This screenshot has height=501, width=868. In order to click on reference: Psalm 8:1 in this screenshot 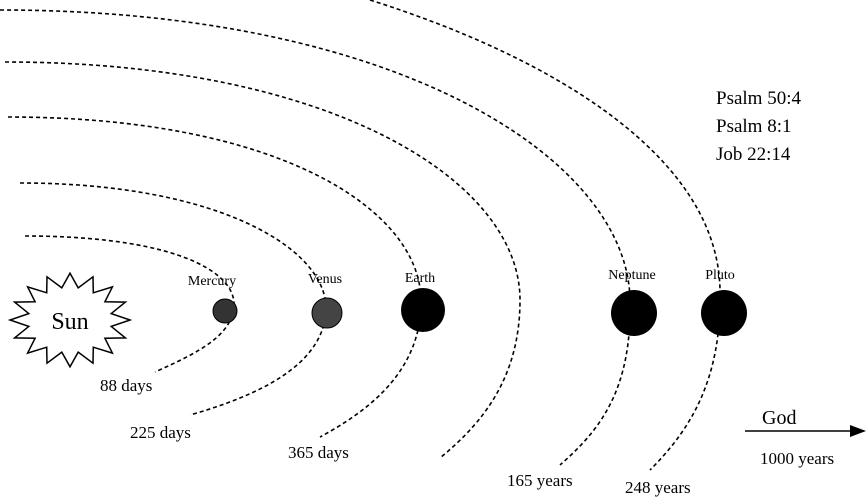, I will do `click(753, 126)`.